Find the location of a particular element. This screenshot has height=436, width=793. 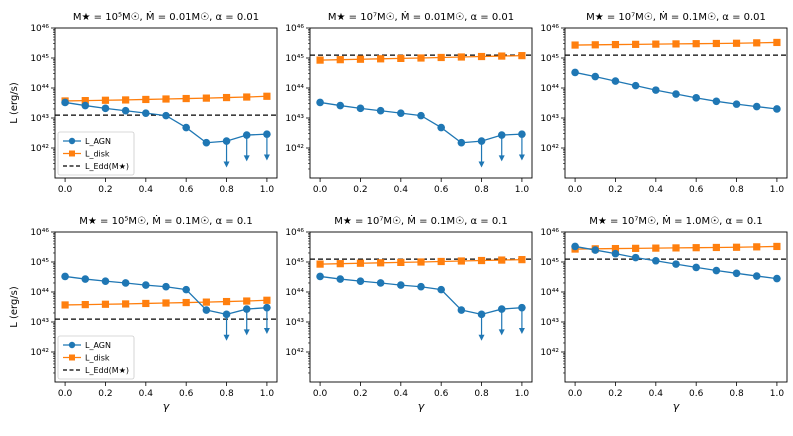

panel-title: M★ = 10⁷M☉, Ṁ = 0.01M☉, α = 0.01 is located at coordinates (421, 16).